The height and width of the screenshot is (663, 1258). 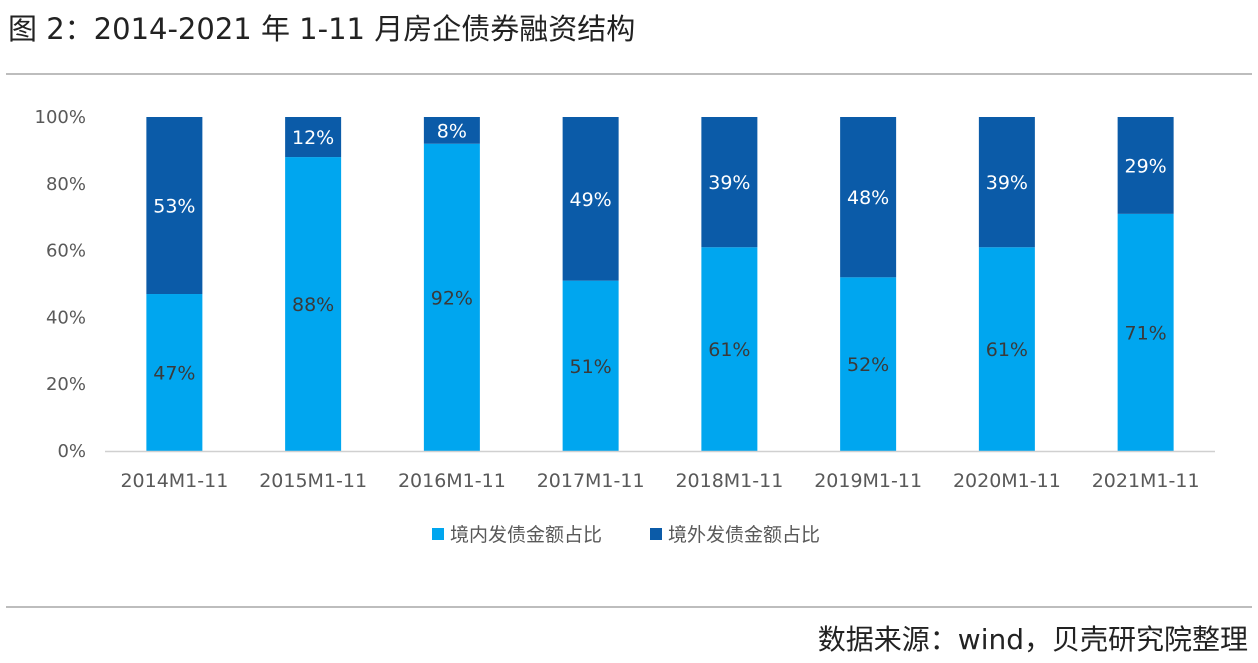 I want to click on x-tick-label: 2015M1-11, so click(x=313, y=481).